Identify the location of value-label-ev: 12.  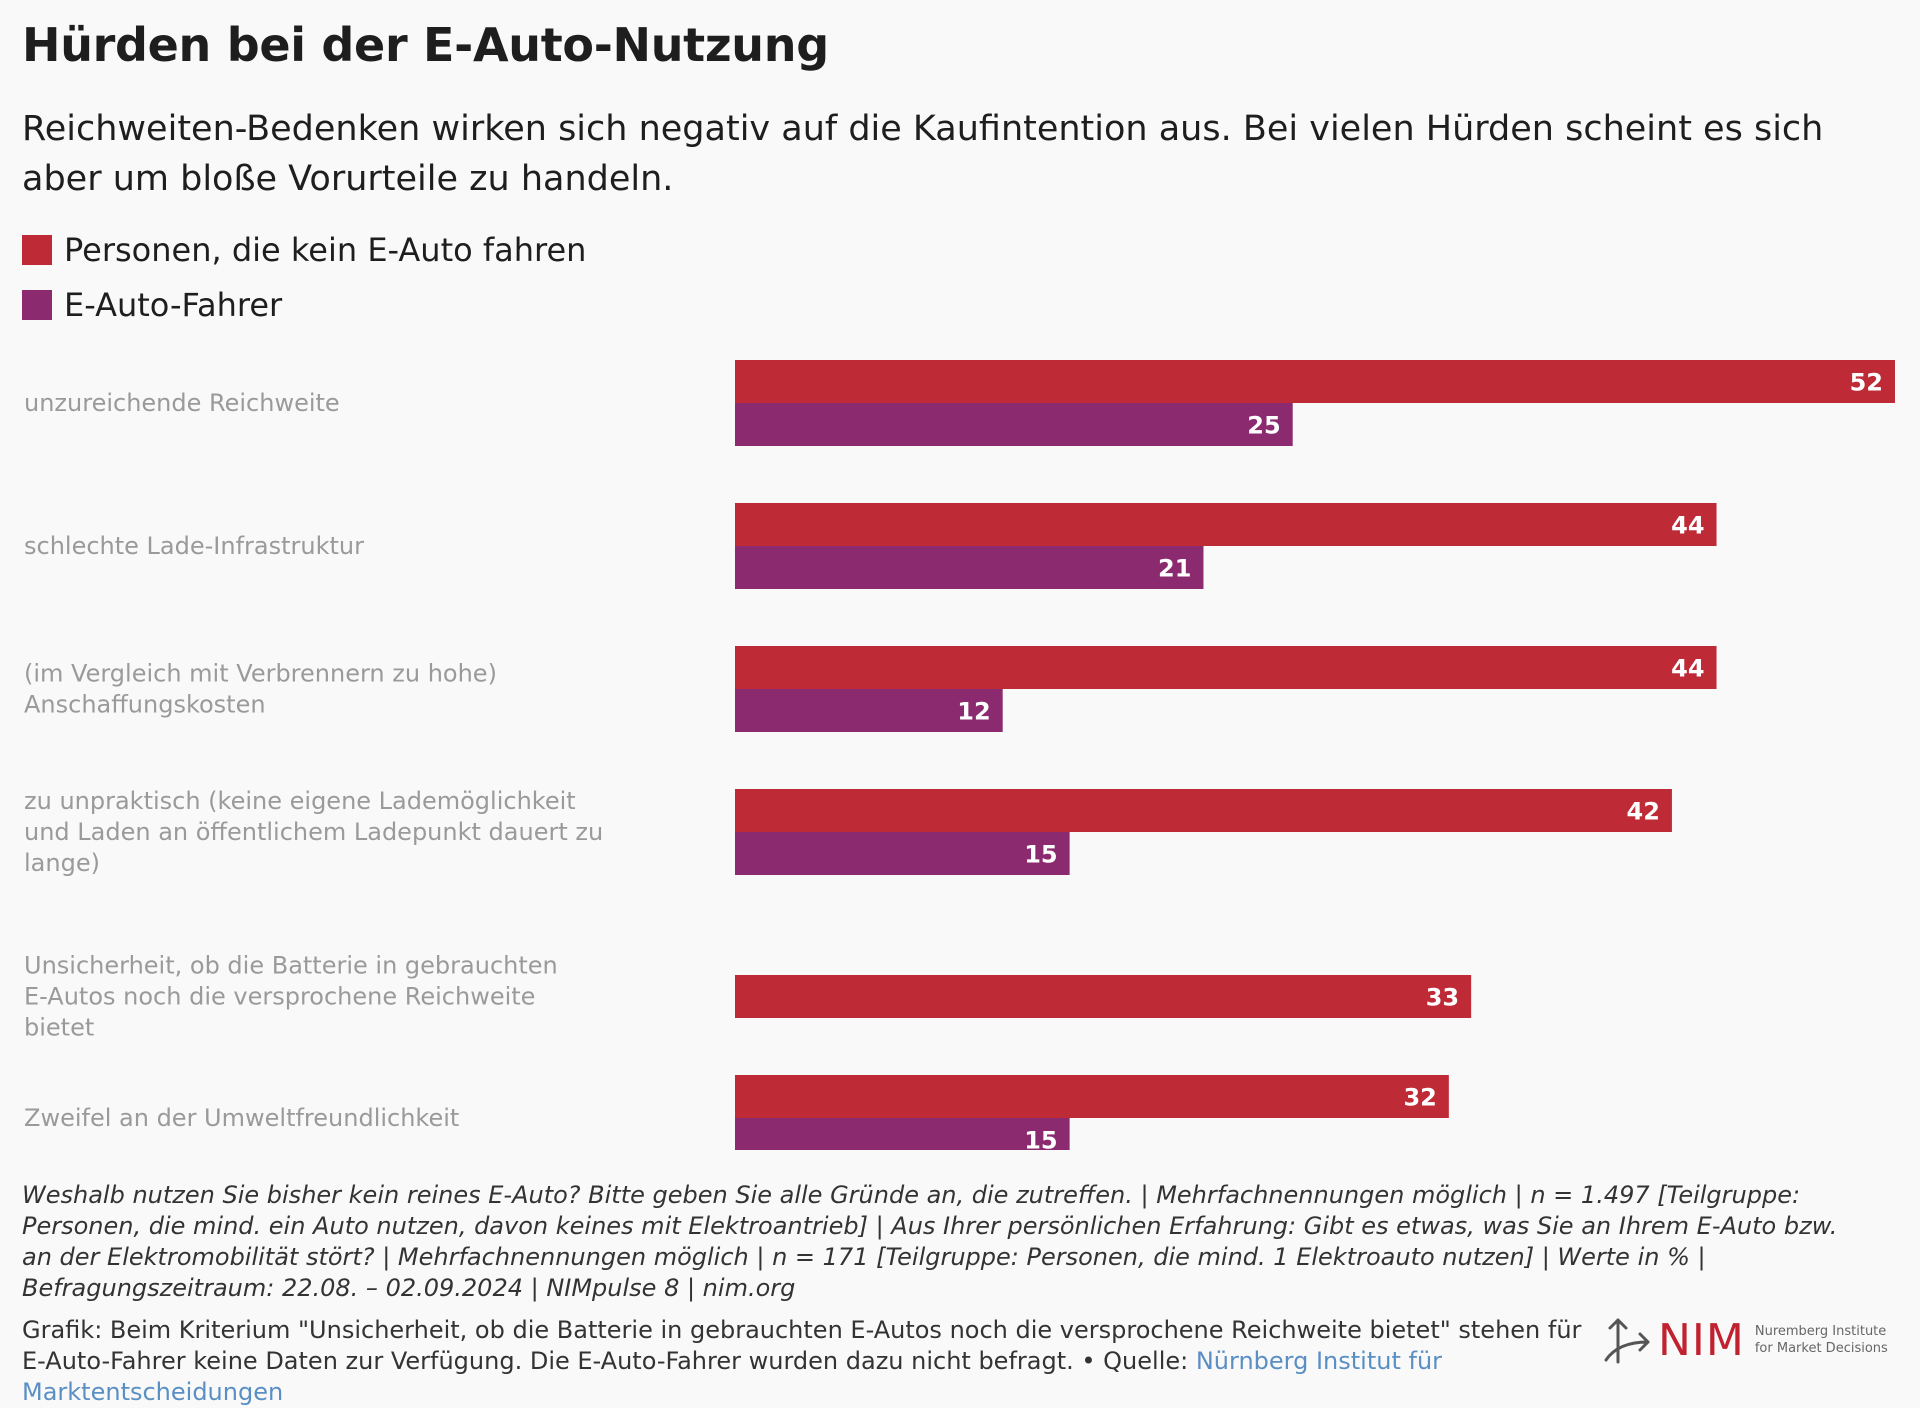
(973, 712).